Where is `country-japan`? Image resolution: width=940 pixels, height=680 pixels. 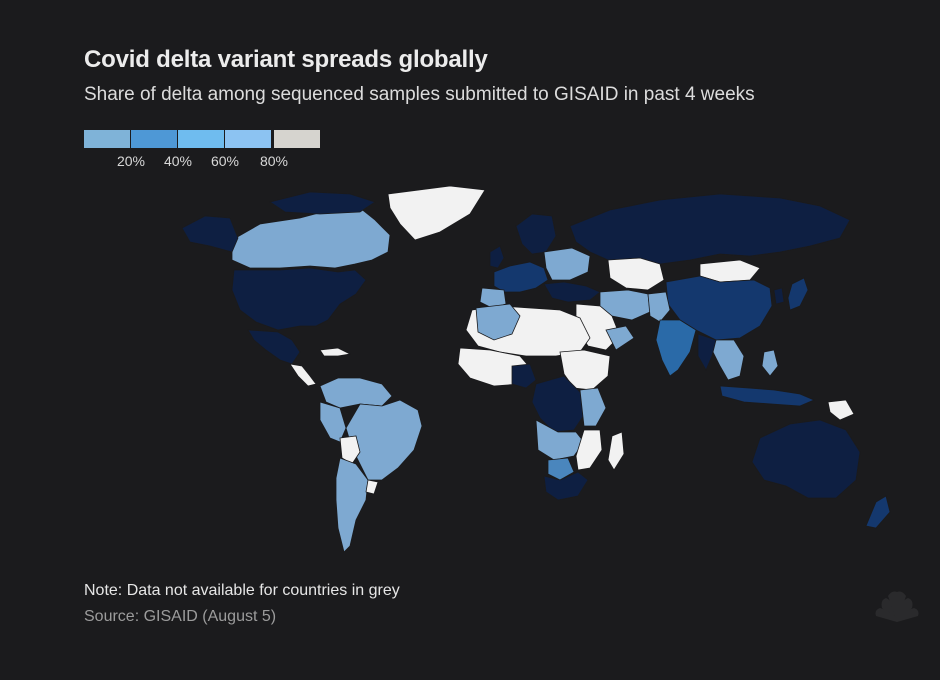 country-japan is located at coordinates (798, 294).